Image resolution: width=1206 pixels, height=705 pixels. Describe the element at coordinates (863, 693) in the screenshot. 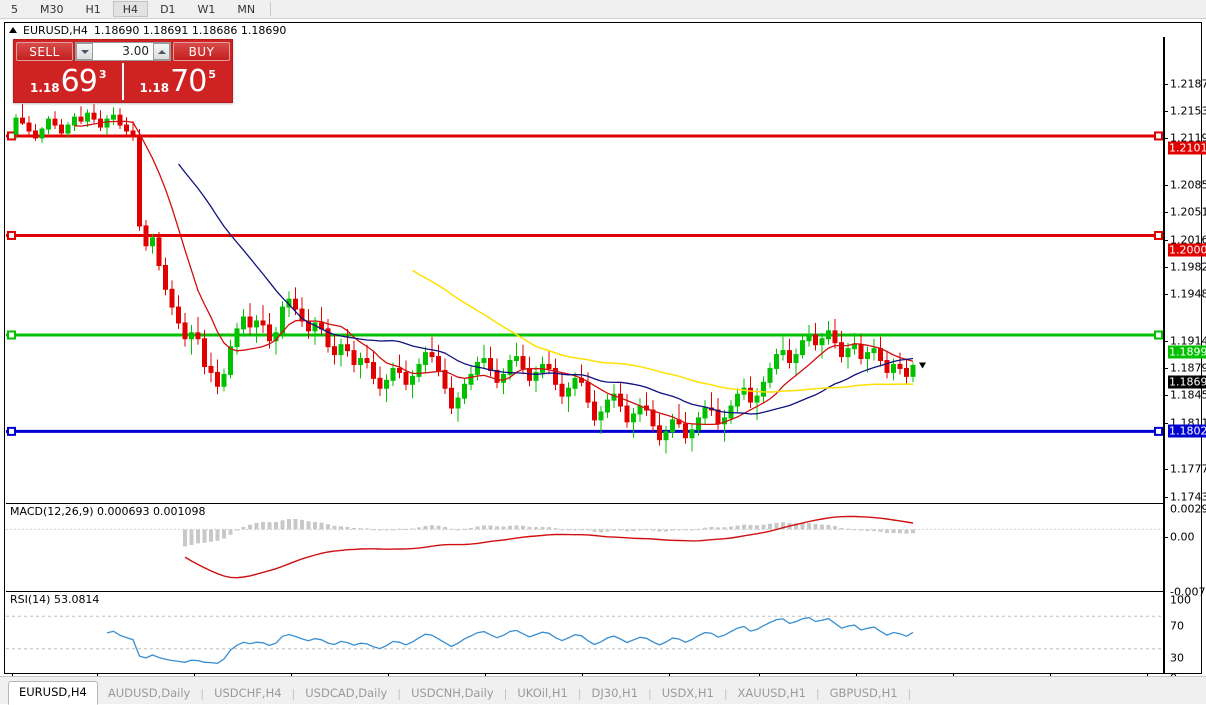

I see `chart-tab-gbpusd: GBPUSD,H1` at that location.